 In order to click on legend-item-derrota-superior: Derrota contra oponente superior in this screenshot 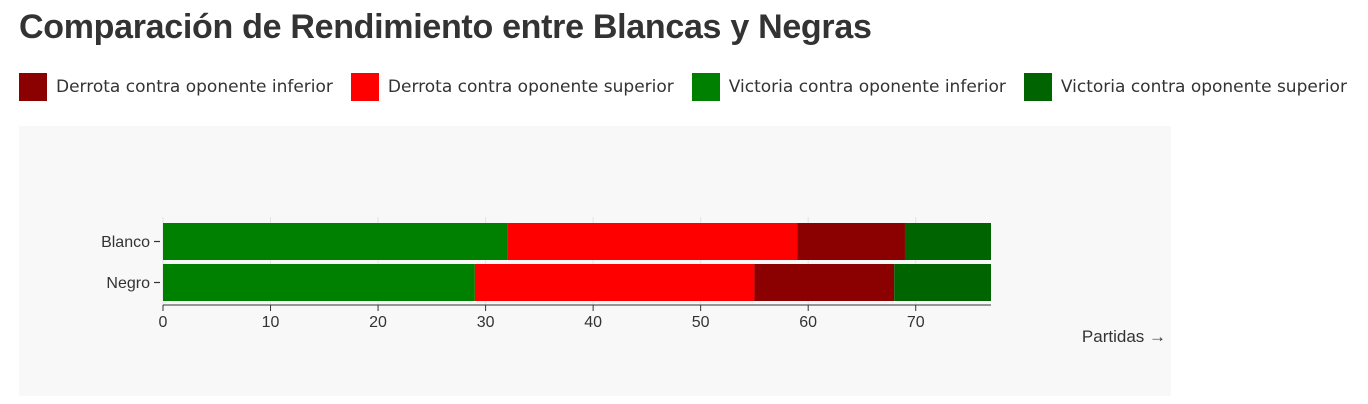, I will do `click(512, 87)`.